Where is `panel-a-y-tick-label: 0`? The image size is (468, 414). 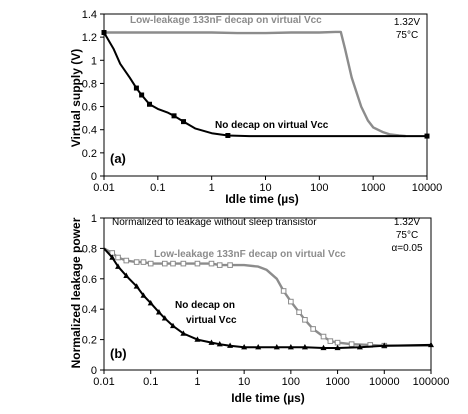 panel-a-y-tick-label: 0 is located at coordinates (94, 177).